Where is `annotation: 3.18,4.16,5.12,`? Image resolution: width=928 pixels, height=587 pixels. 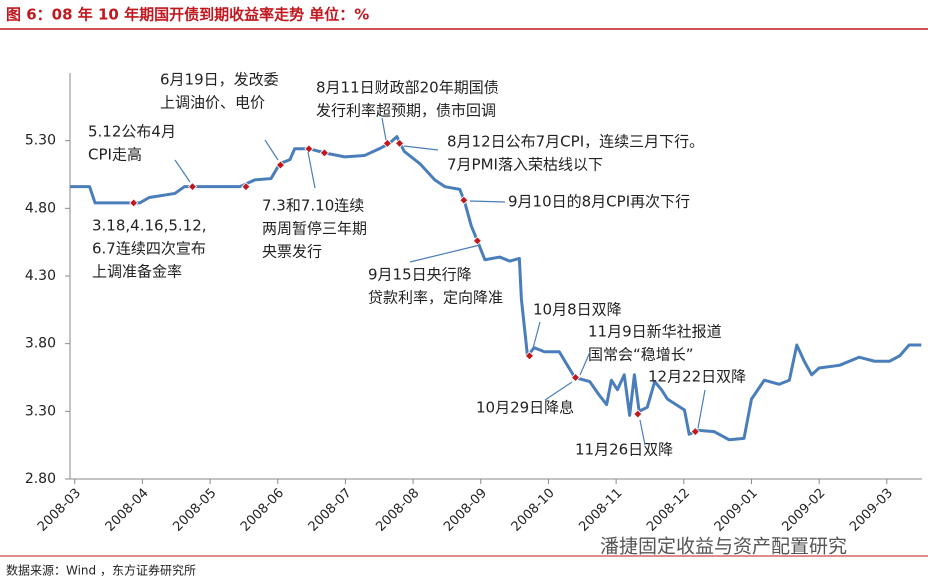
annotation: 3.18,4.16,5.12, is located at coordinates (149, 226).